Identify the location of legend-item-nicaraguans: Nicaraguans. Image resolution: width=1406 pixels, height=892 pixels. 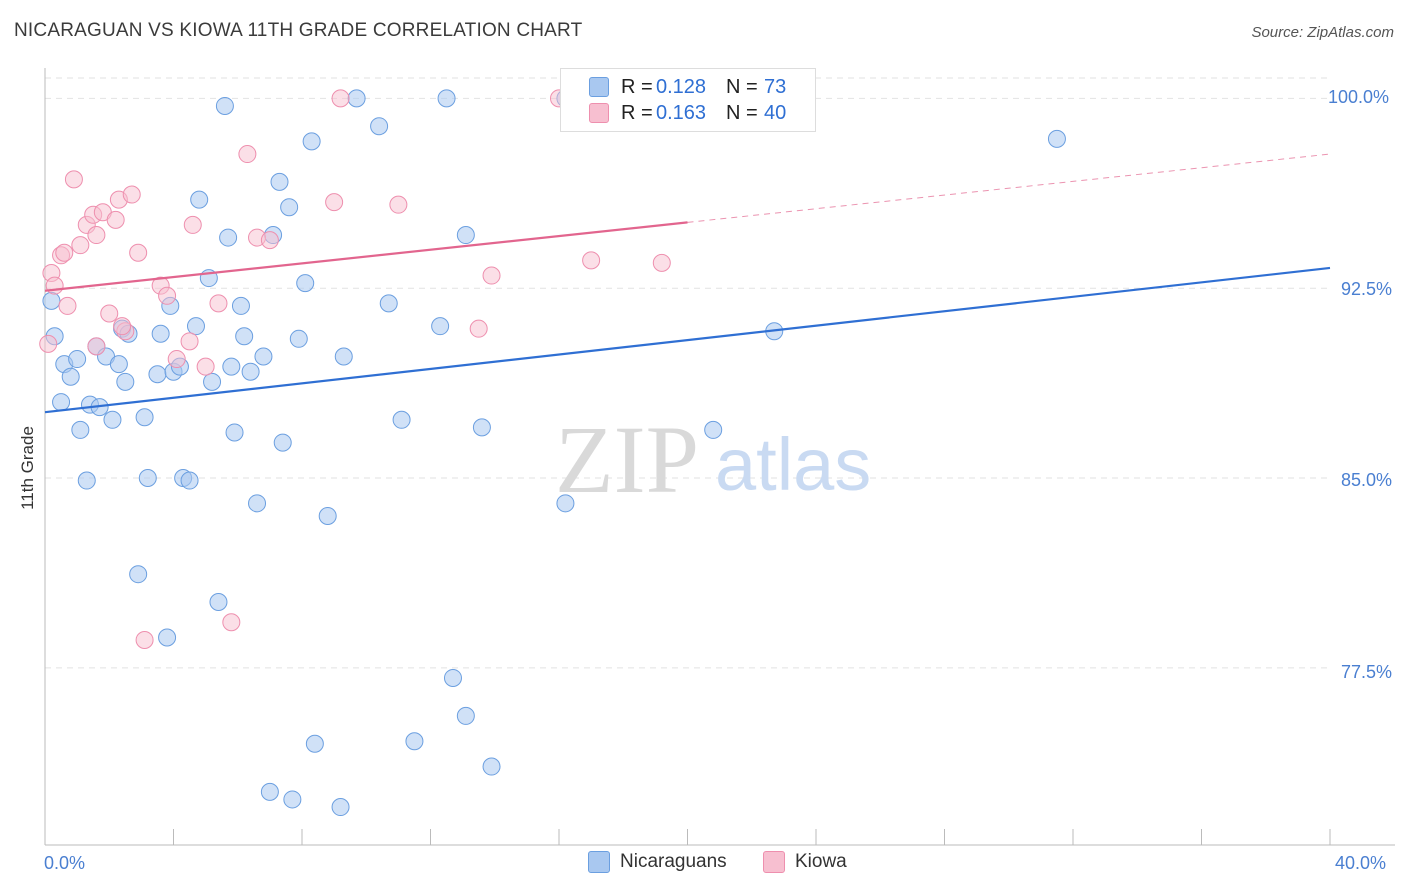
(657, 862).